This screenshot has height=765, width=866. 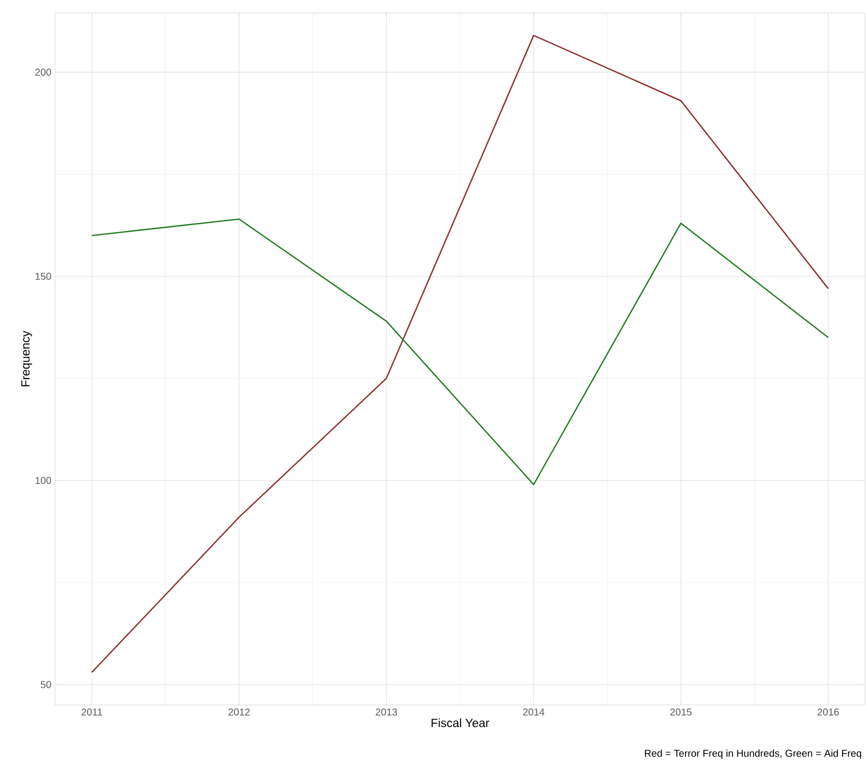 I want to click on x-tick-label: 2011, so click(x=92, y=712).